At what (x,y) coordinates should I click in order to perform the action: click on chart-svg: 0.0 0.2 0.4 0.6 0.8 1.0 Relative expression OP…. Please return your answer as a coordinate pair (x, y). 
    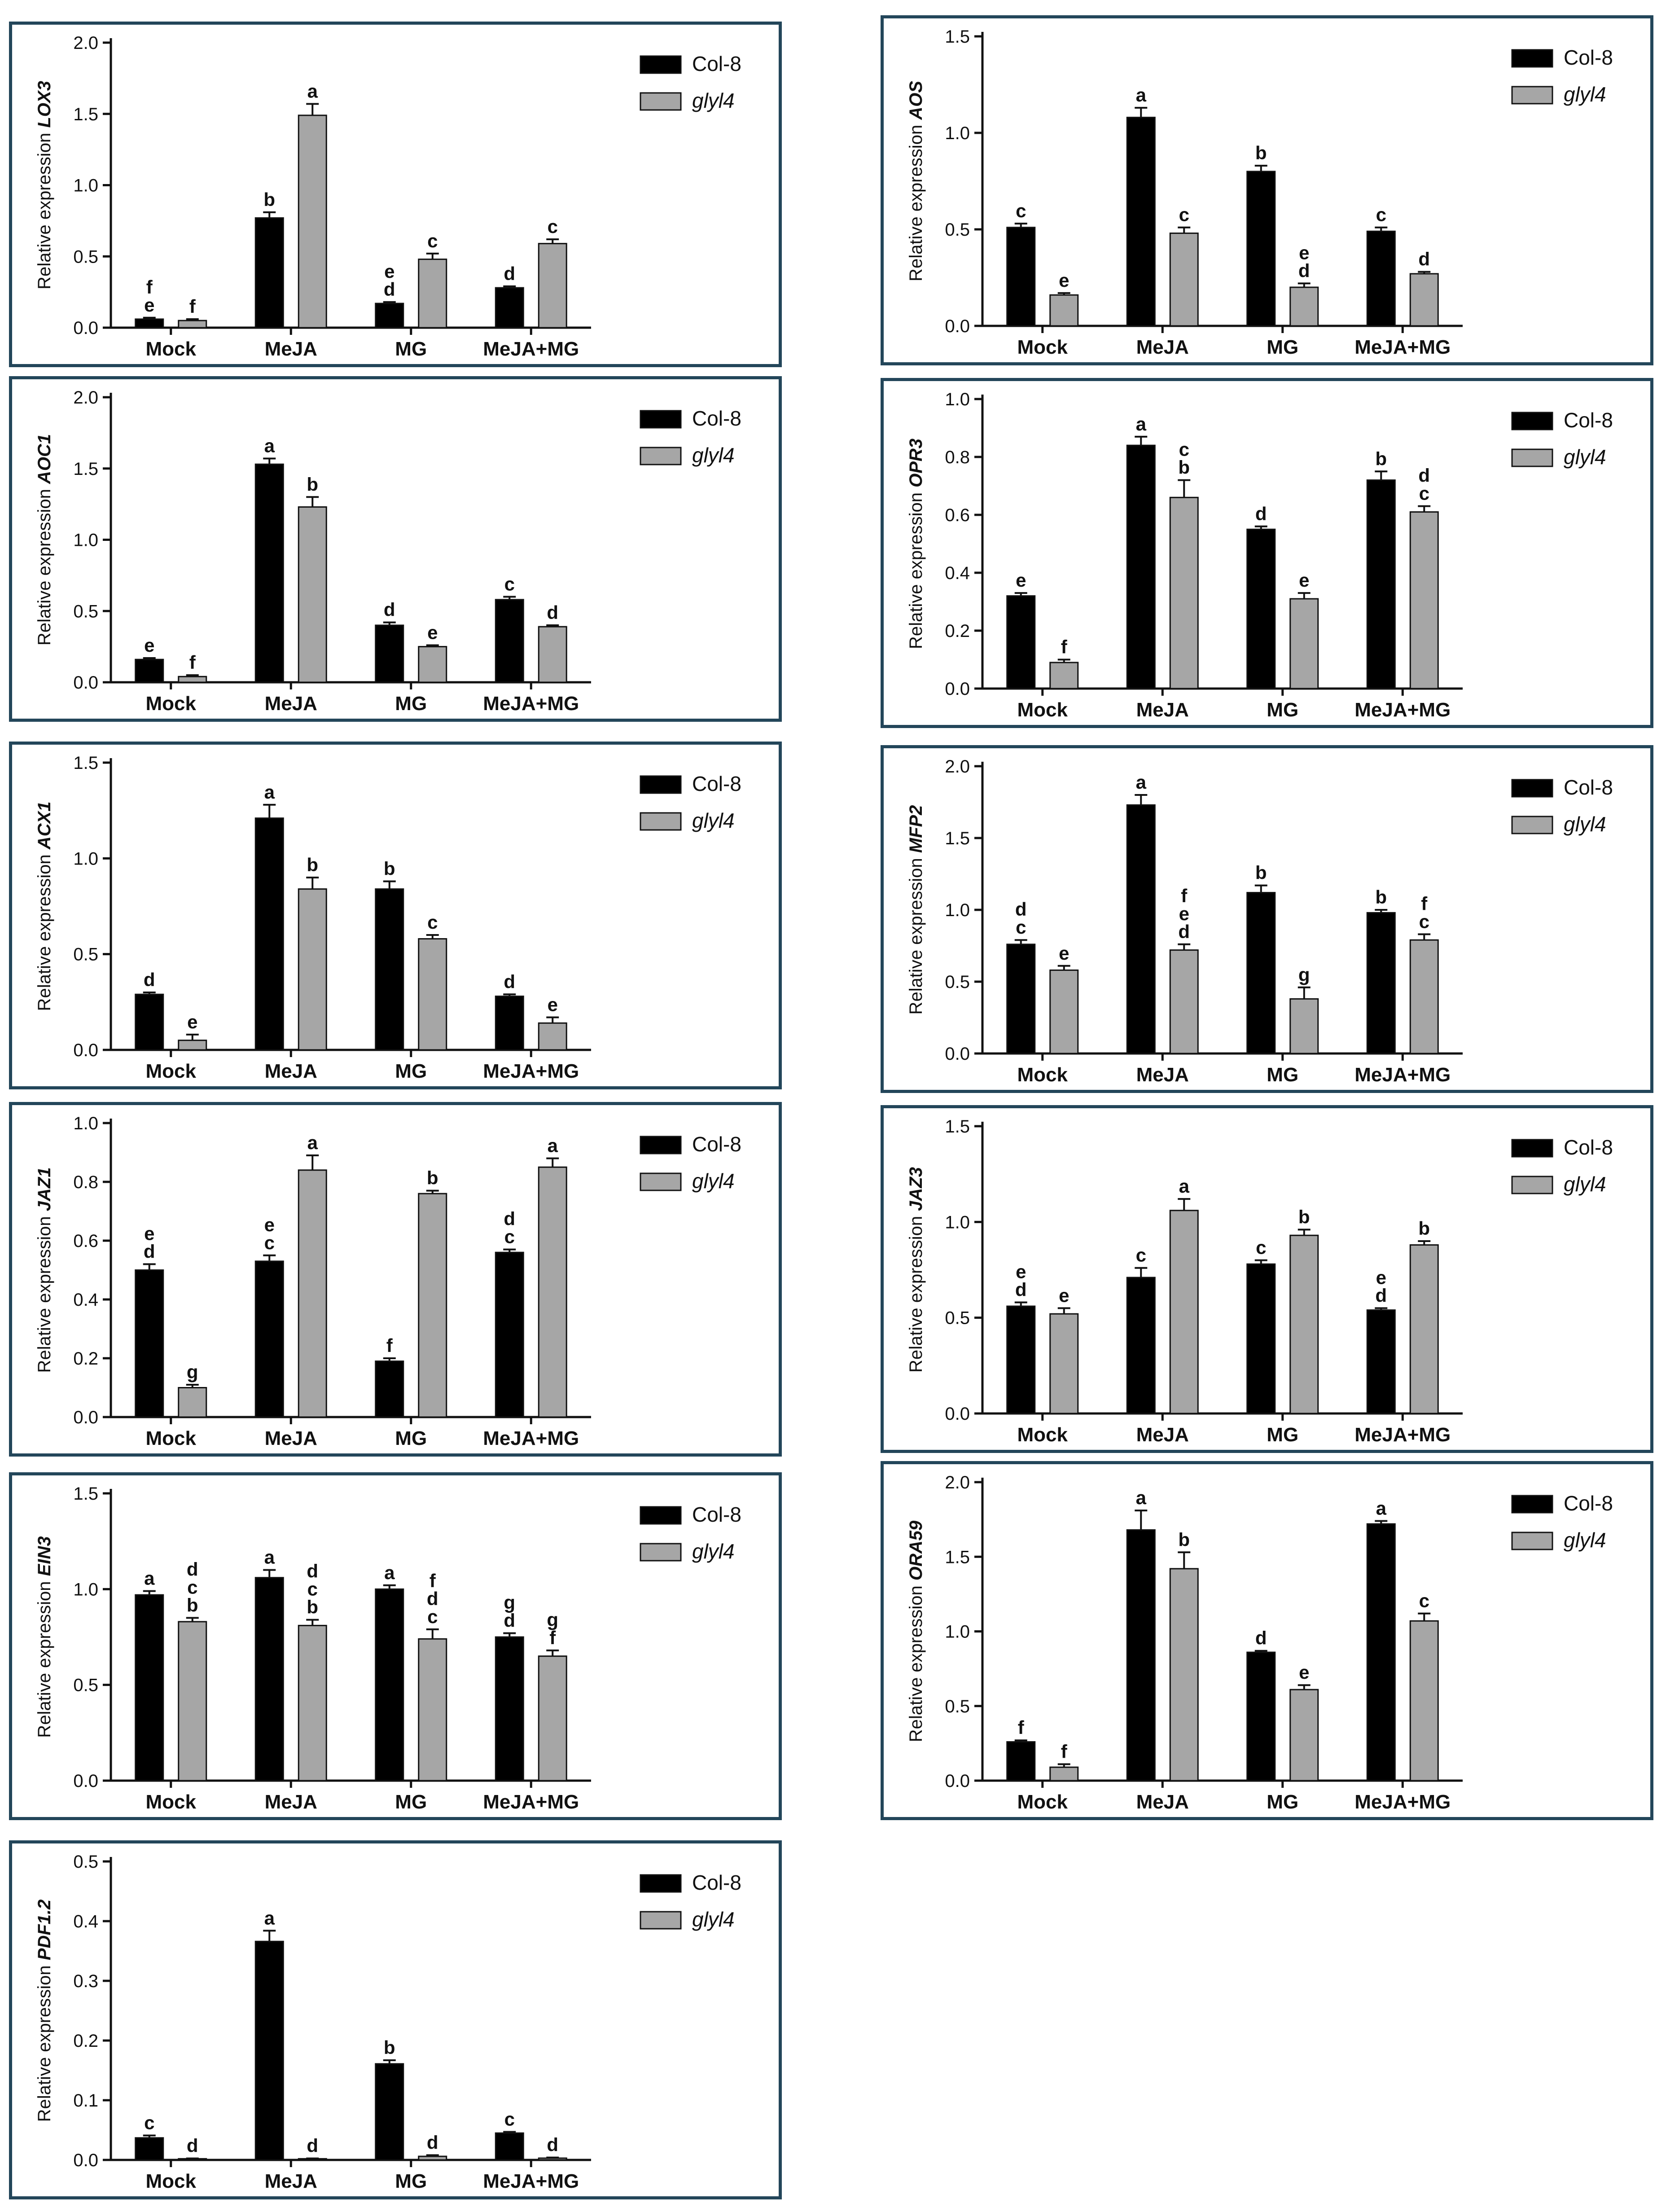
    Looking at the image, I should click on (1260, 555).